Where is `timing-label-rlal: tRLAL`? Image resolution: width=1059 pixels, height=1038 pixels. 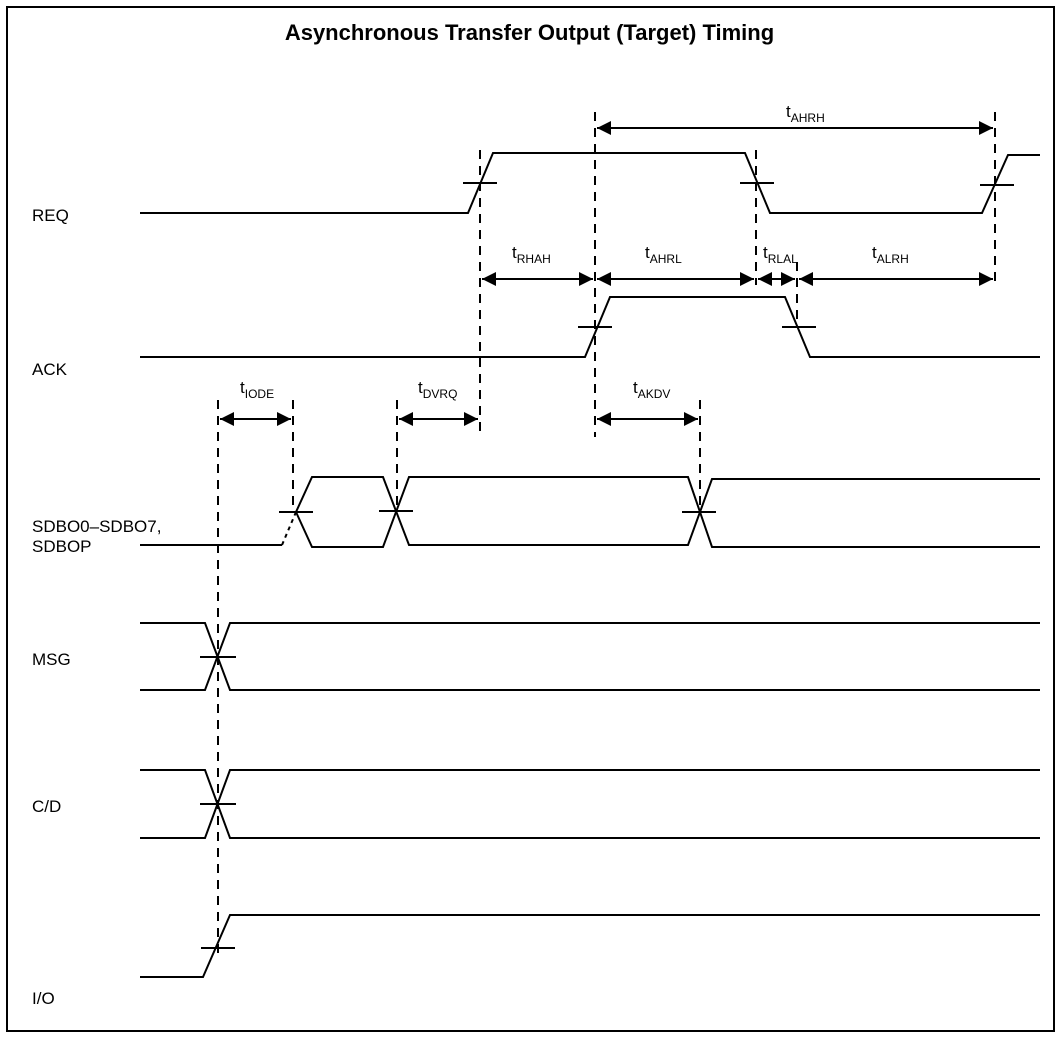
timing-label-rlal: tRLAL is located at coordinates (780, 254).